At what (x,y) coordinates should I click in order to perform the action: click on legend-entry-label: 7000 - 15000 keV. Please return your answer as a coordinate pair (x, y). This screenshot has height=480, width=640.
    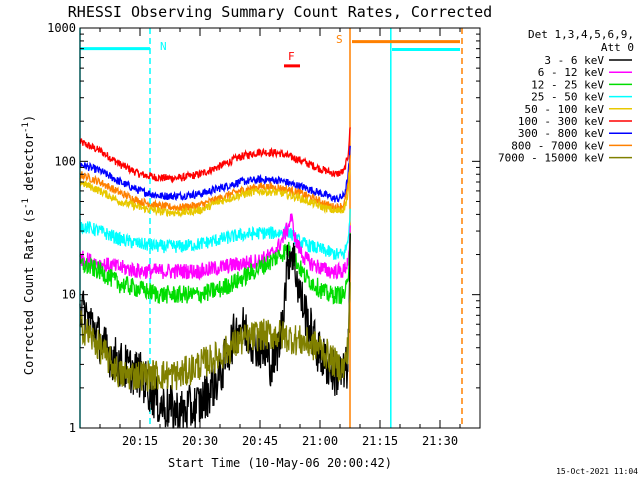
    Looking at the image, I should click on (551, 158).